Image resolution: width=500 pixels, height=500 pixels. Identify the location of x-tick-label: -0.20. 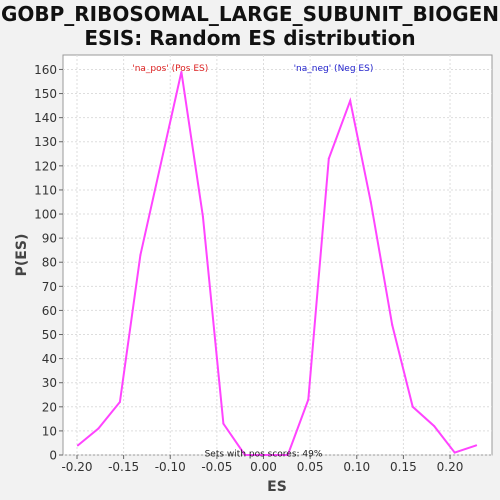
(76, 467).